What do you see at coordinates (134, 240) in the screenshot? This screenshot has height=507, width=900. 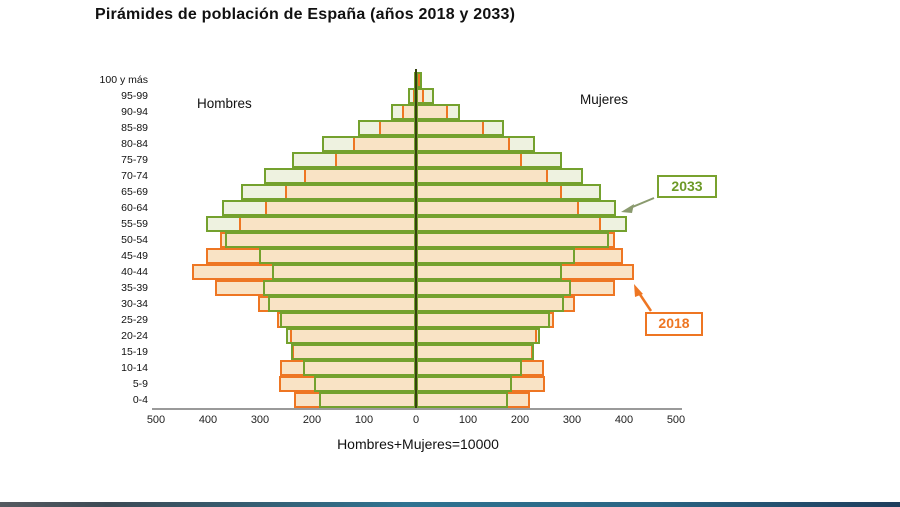 I see `age-group-label: 50-54` at bounding box center [134, 240].